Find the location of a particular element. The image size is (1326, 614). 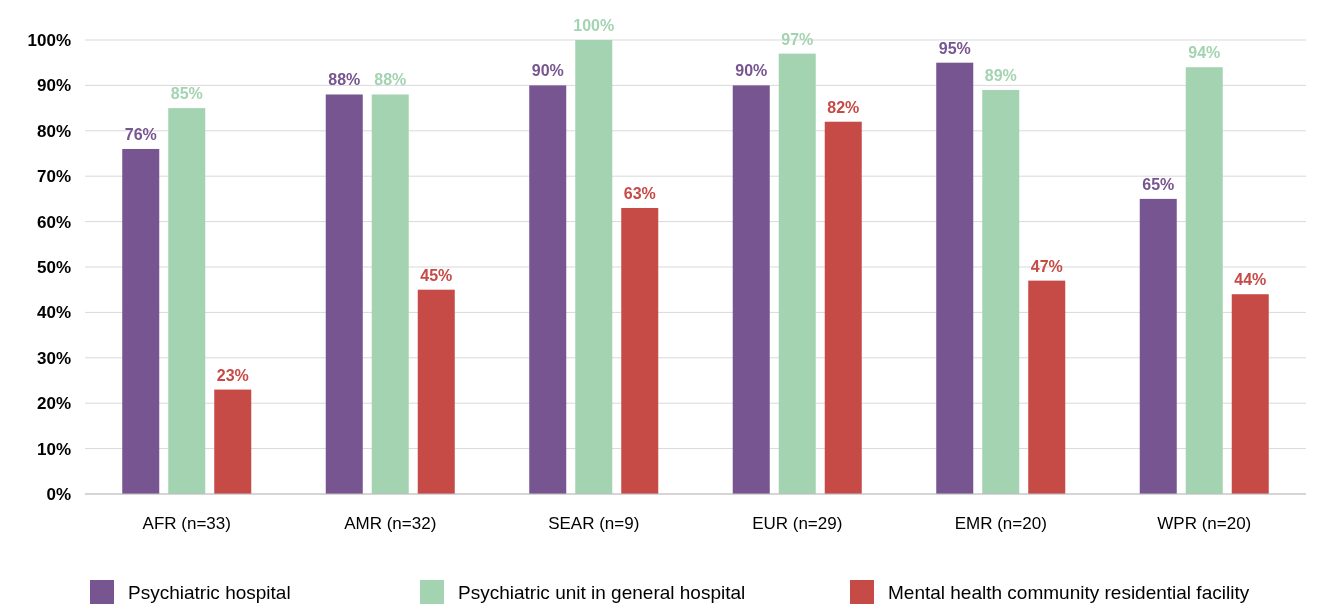

x-tick-label: AFR (n=33) is located at coordinates (186, 523).